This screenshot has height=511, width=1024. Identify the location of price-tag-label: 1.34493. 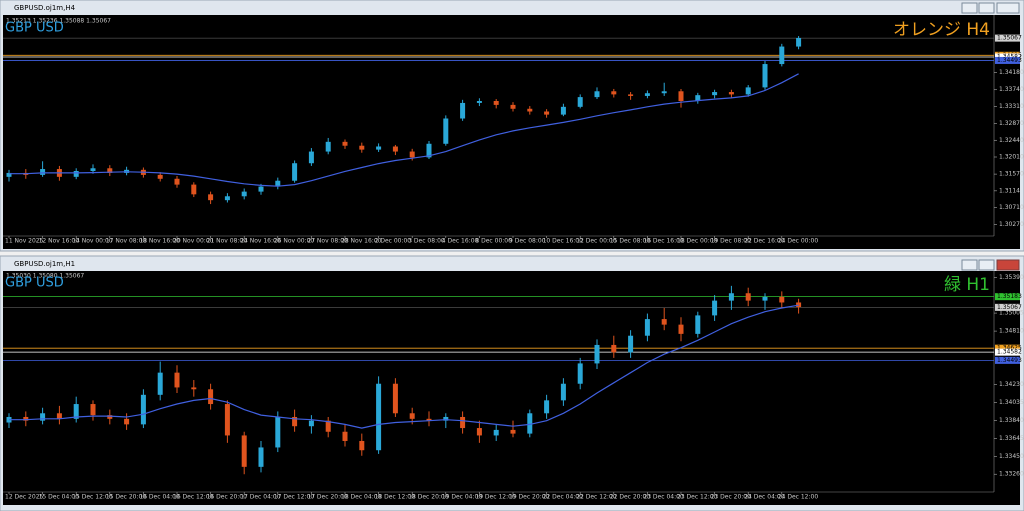
(1009, 60).